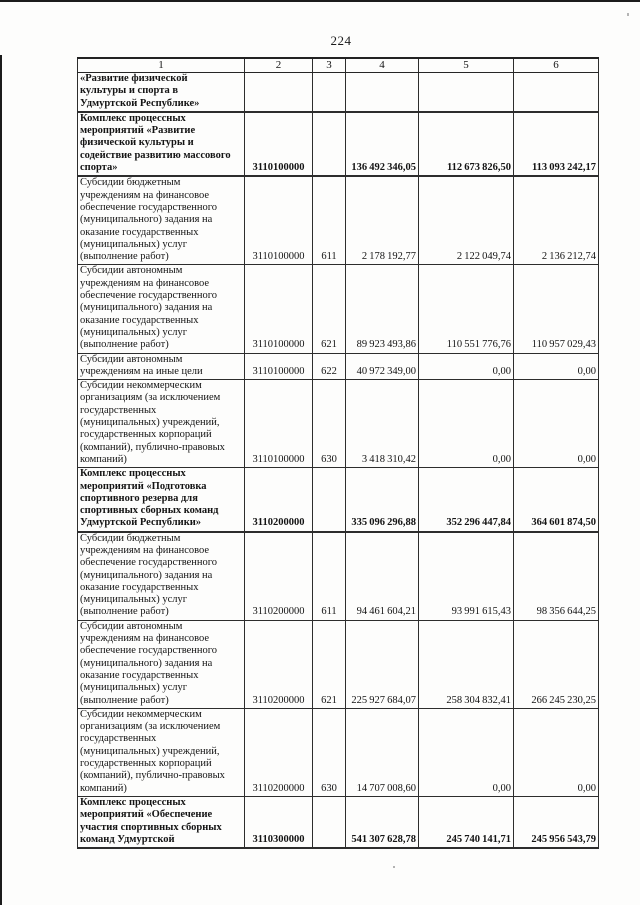 The height and width of the screenshot is (905, 640). What do you see at coordinates (329, 65) in the screenshot?
I see `column-header: 3` at bounding box center [329, 65].